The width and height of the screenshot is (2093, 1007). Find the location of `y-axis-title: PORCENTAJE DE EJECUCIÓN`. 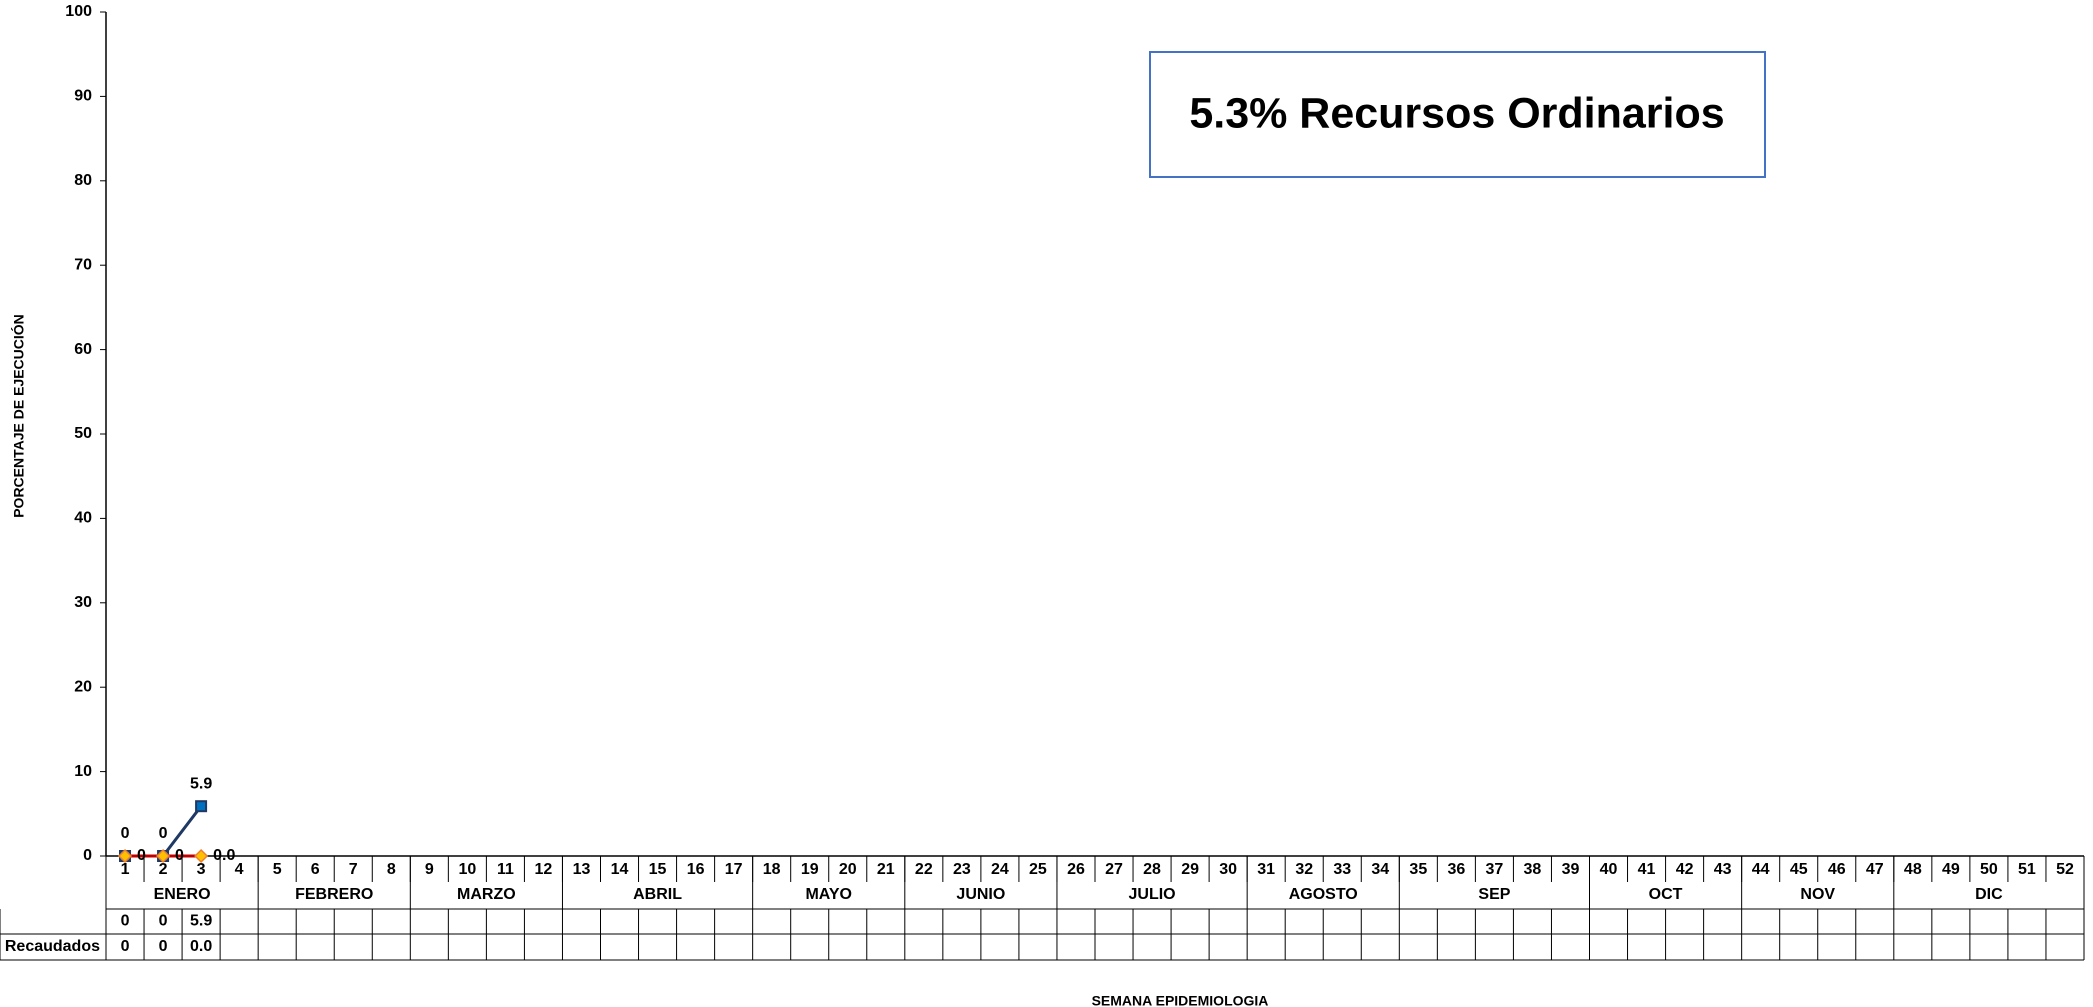

y-axis-title: PORCENTAJE DE EJECUCIÓN is located at coordinates (18, 416).